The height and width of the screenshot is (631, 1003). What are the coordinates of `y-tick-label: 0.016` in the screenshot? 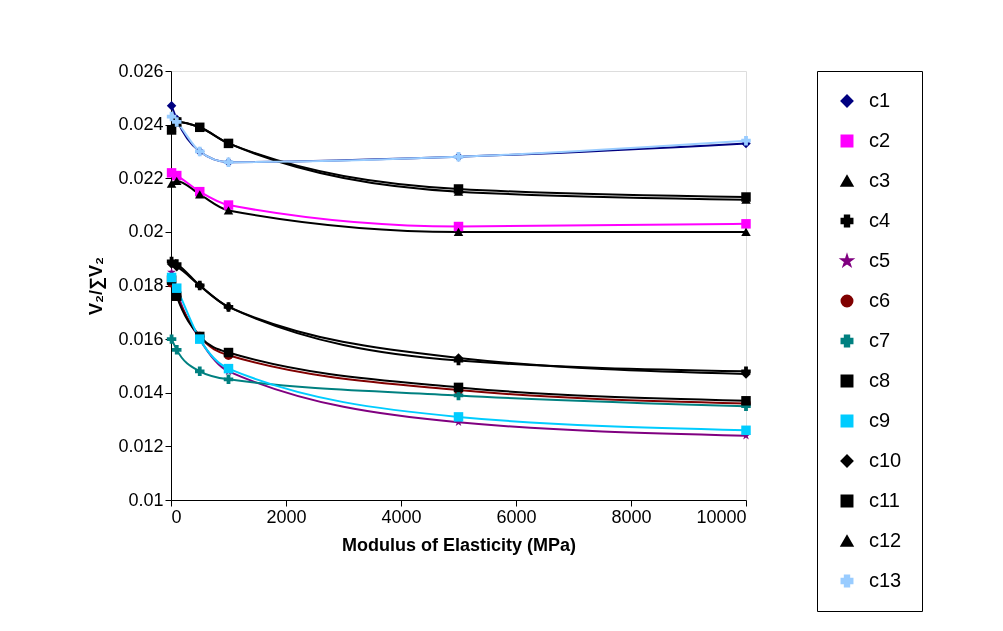 It's located at (141, 338).